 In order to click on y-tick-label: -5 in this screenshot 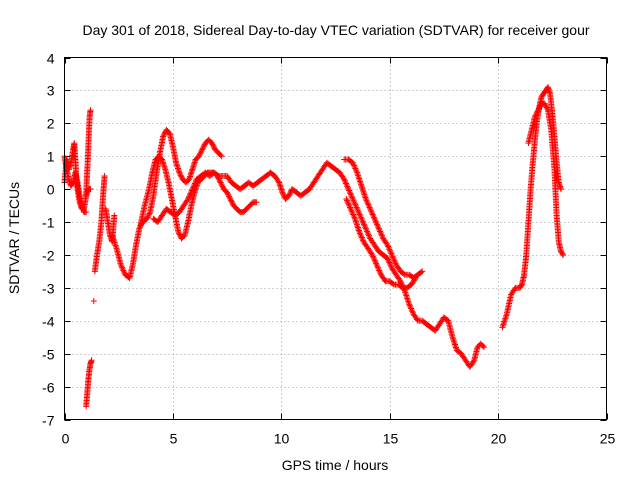, I will do `click(48, 355)`.